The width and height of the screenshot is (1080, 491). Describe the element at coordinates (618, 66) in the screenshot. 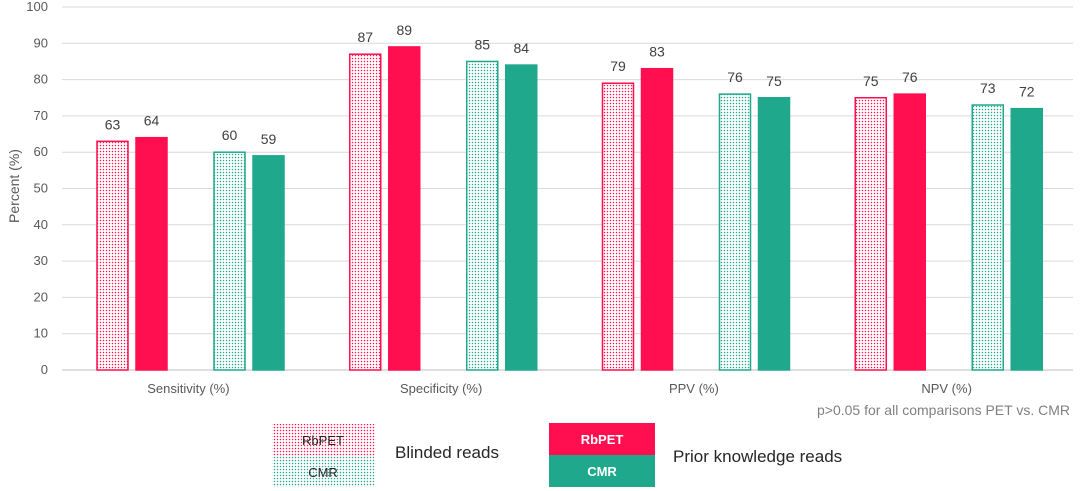

I see `value-label: 79` at that location.